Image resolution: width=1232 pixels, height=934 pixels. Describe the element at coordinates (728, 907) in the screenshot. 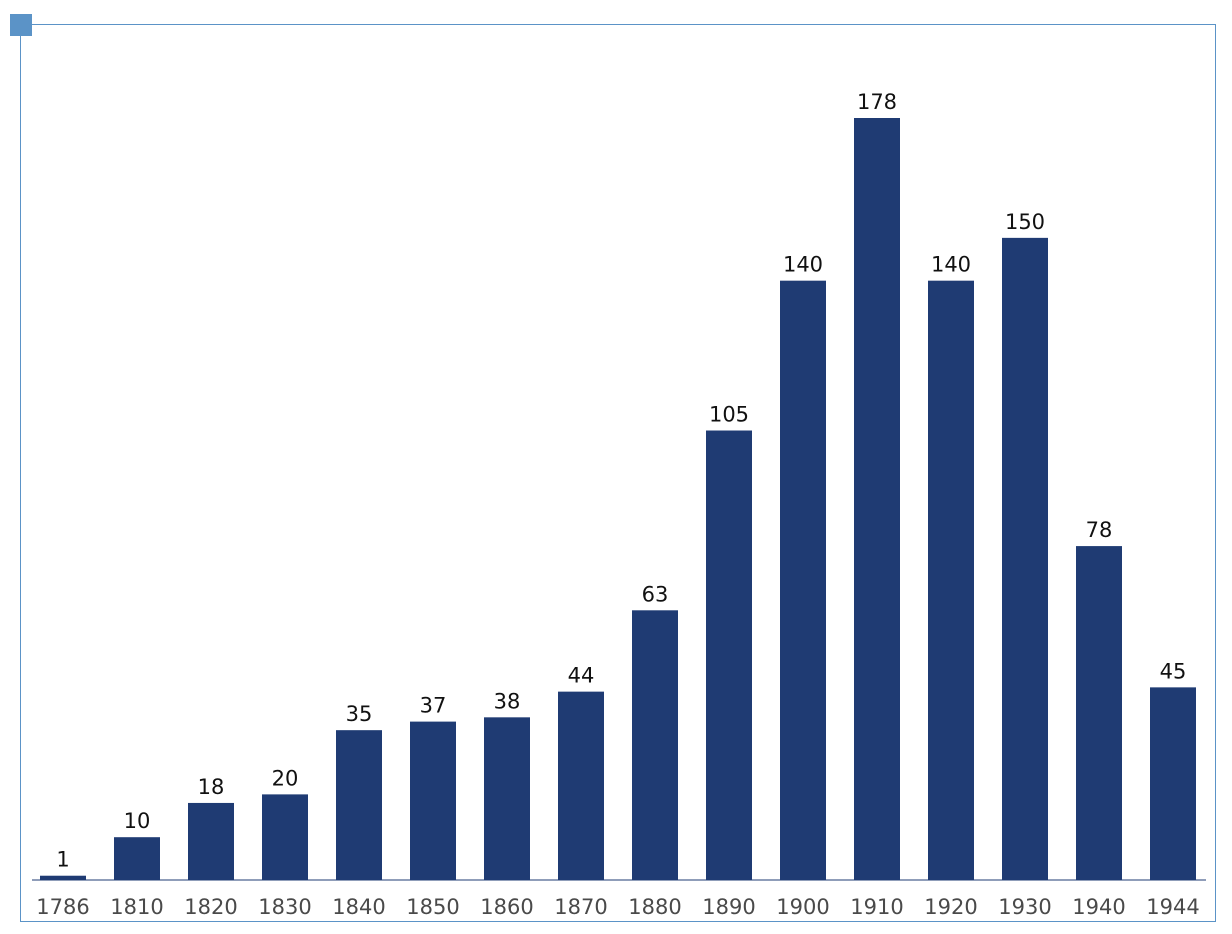

I see `x-tick-label-1890: 1890` at that location.